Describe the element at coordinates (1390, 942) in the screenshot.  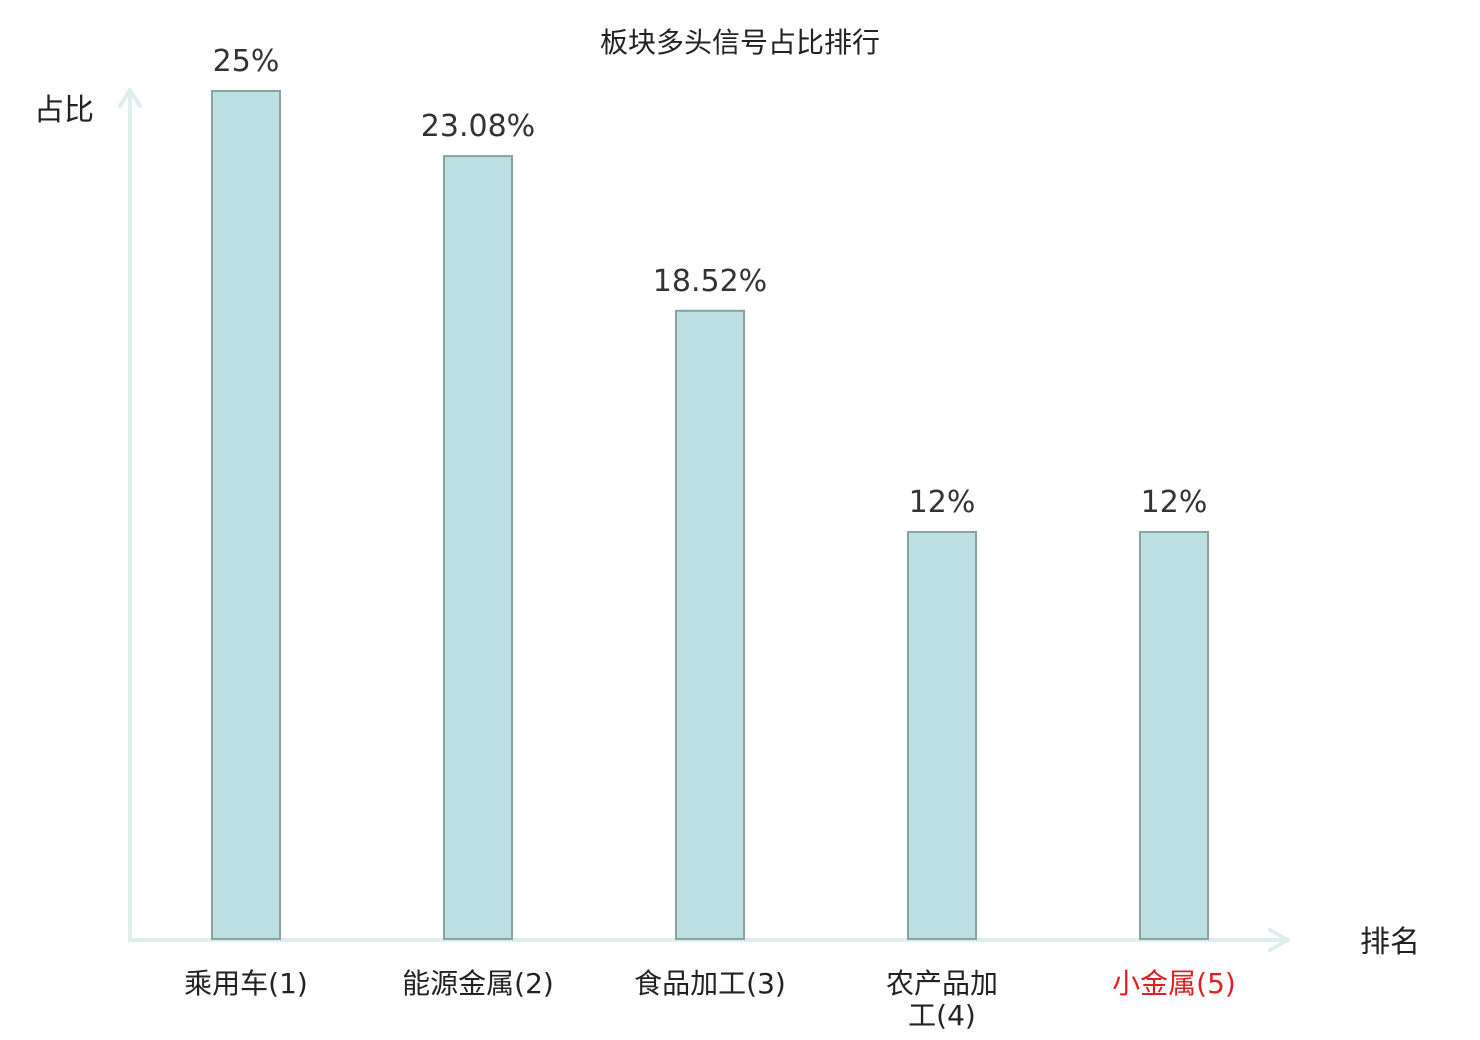
I see `x-axis-label: 排名` at that location.